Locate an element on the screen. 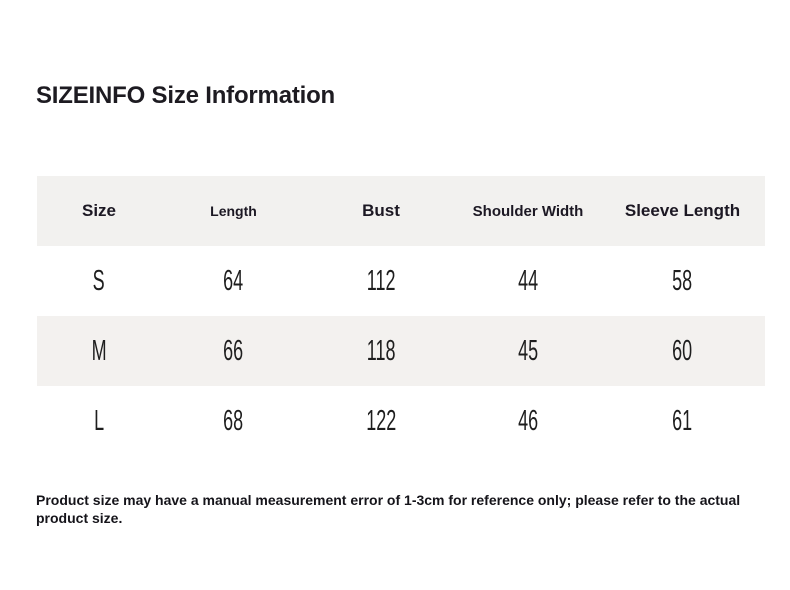 This screenshot has height=590, width=790. table-cell: L is located at coordinates (99, 421).